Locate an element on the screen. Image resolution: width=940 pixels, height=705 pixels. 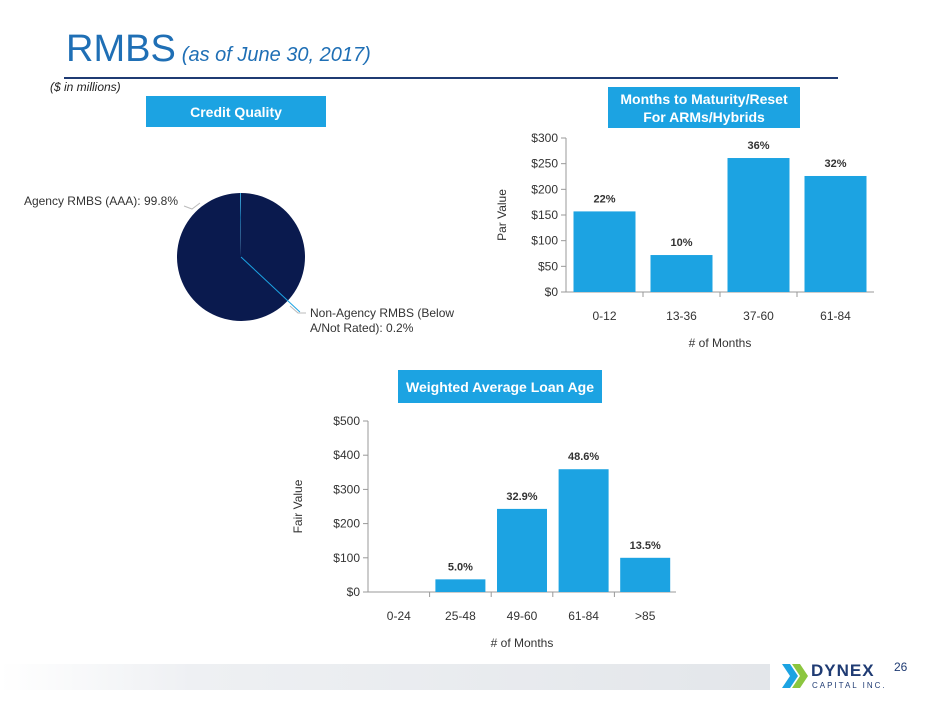
title-text: RMBS is located at coordinates (121, 49).